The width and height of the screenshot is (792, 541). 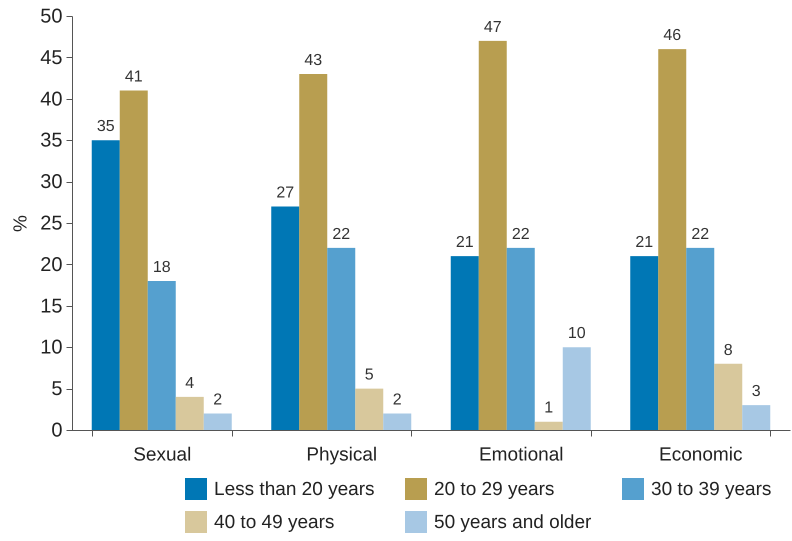 I want to click on y-tick-label: 30, so click(x=51, y=182).